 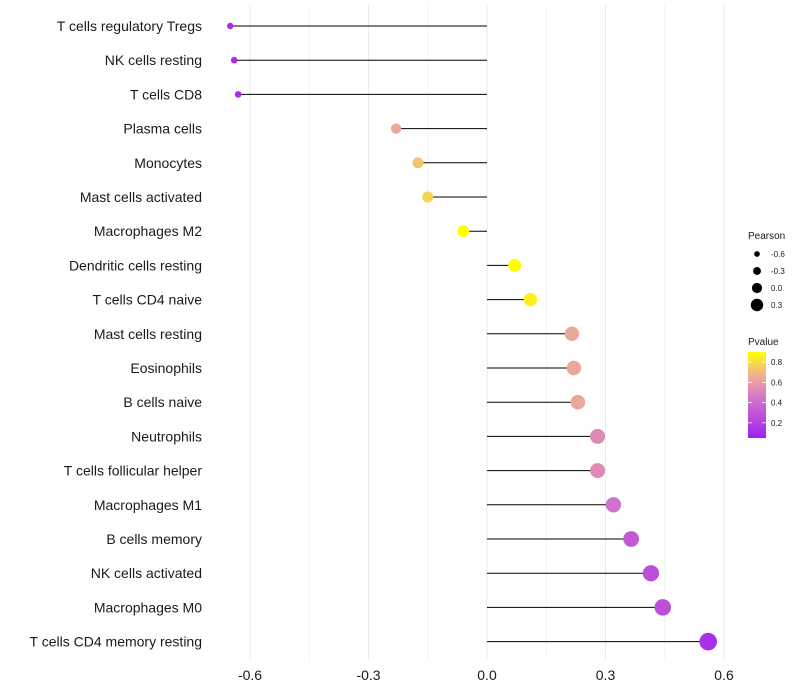 What do you see at coordinates (148, 300) in the screenshot?
I see `category-label: T cells CD4 naive` at bounding box center [148, 300].